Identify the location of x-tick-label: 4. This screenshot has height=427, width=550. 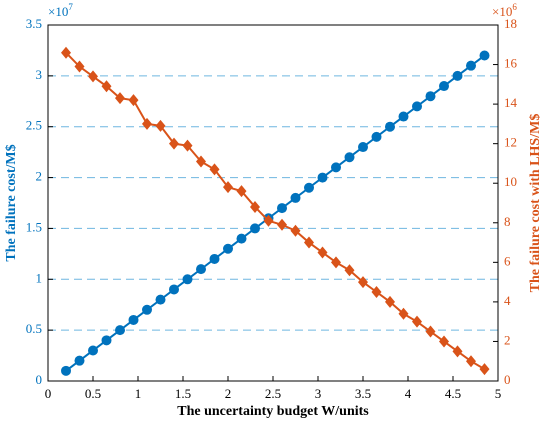
(408, 393).